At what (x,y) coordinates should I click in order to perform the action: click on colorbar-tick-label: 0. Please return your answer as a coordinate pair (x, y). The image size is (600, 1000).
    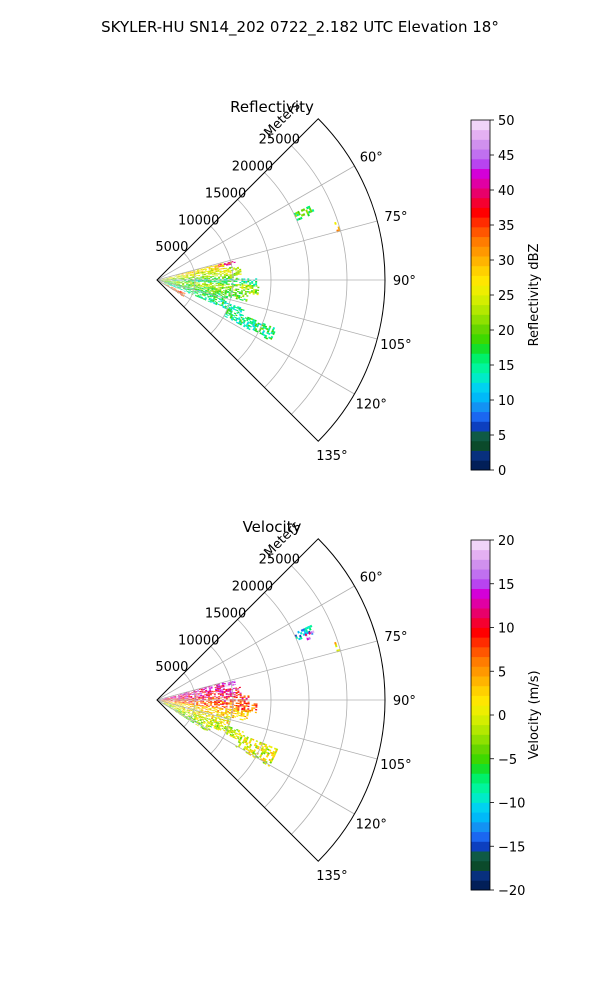
    Looking at the image, I should click on (502, 471).